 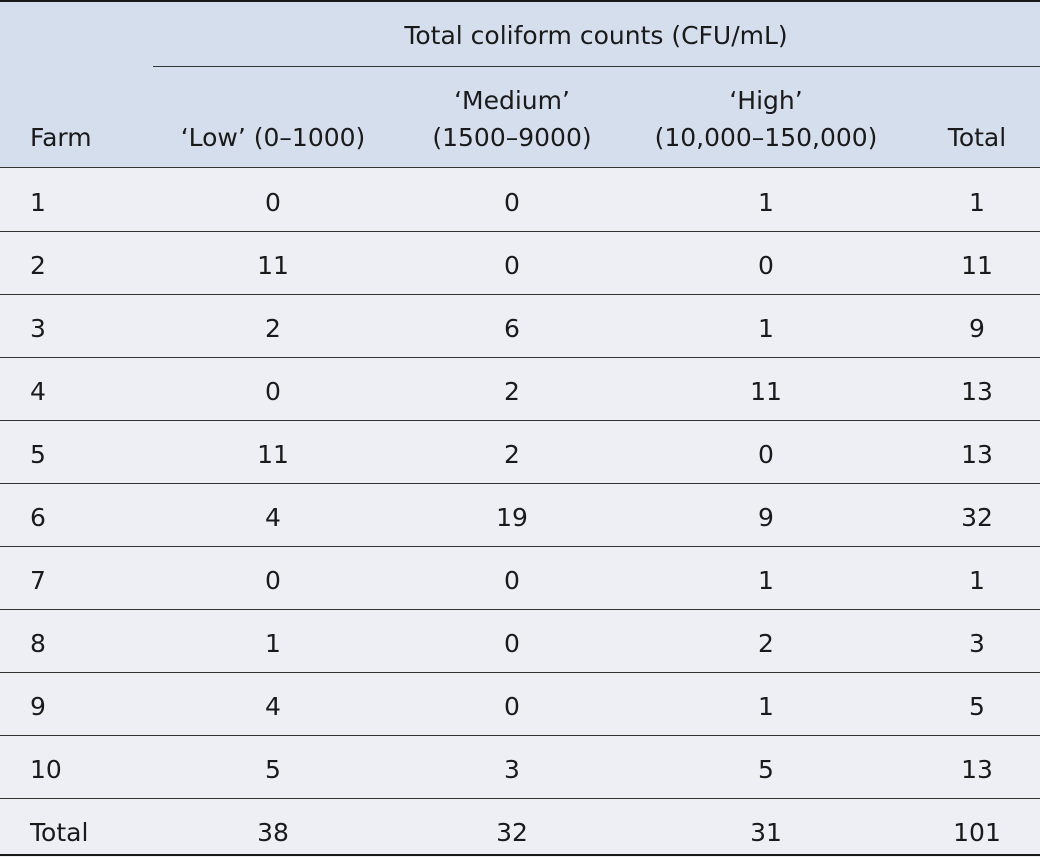 I want to click on cell-total: 5, so click(x=977, y=706).